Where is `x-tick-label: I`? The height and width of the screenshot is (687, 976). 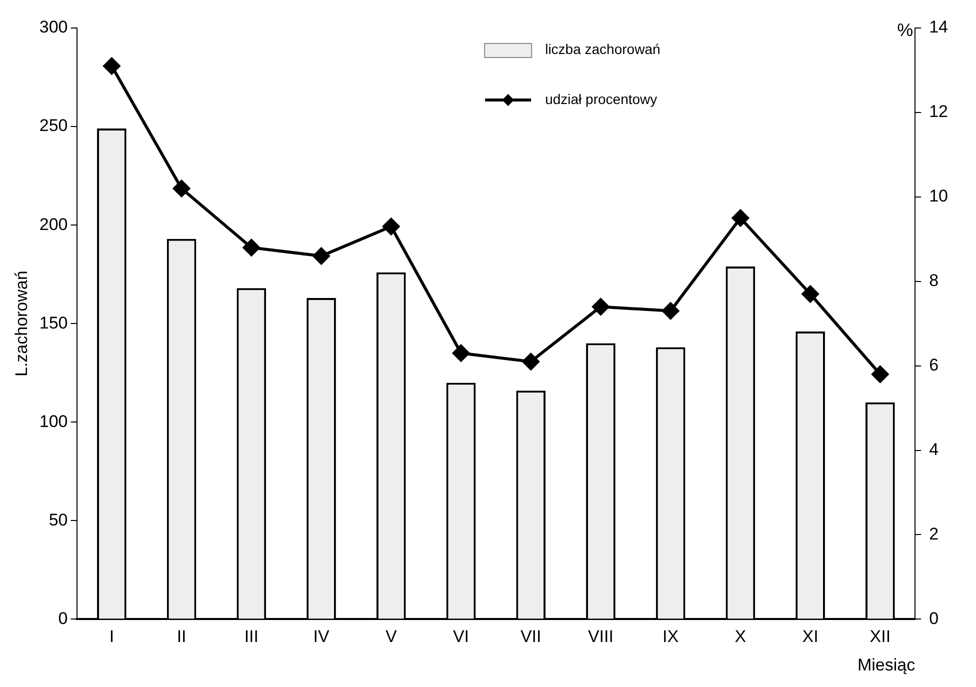
x-tick-label: I is located at coordinates (111, 636).